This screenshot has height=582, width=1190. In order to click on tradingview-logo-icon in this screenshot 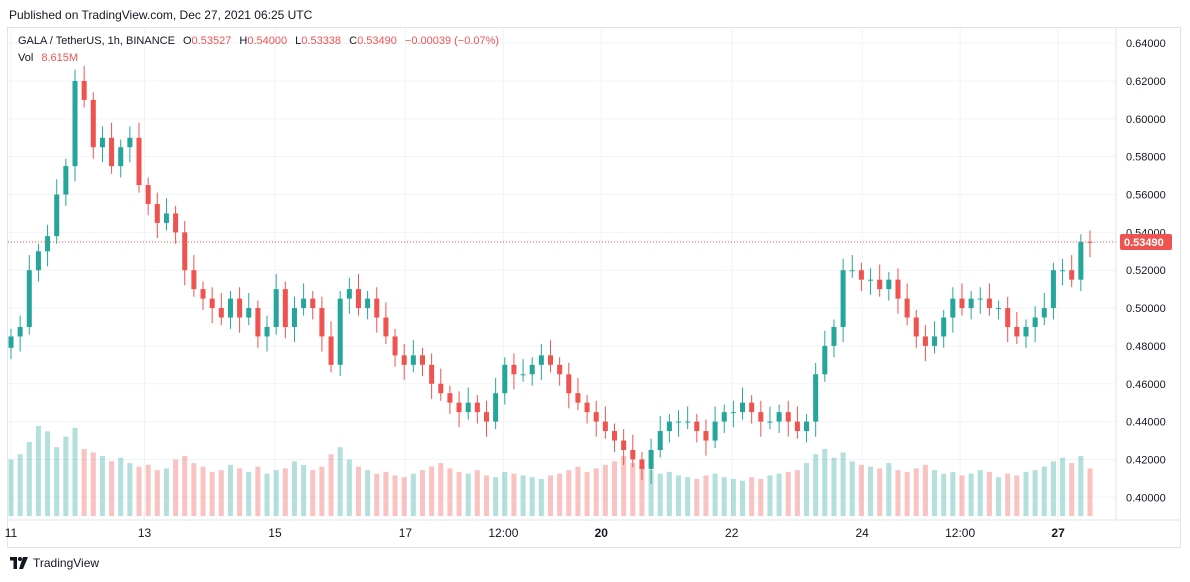, I will do `click(19, 563)`.